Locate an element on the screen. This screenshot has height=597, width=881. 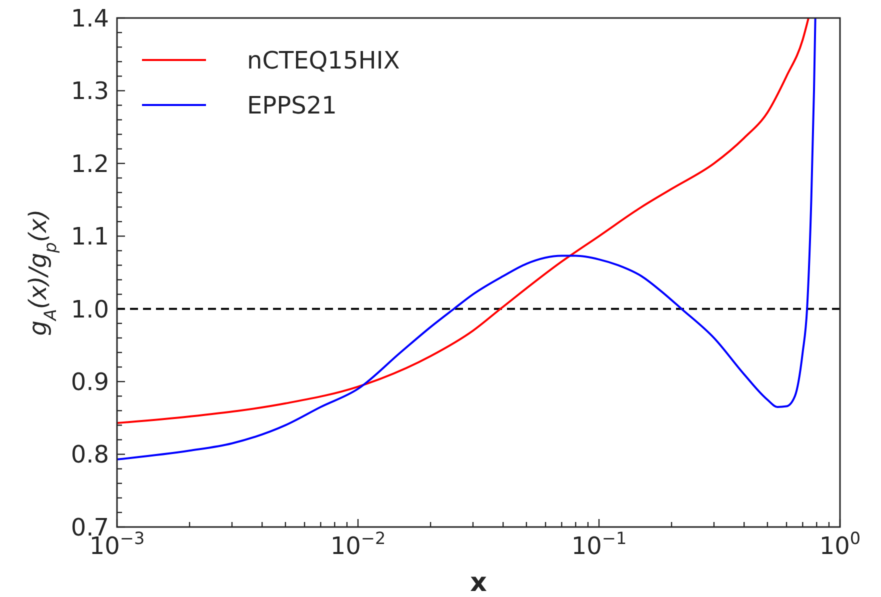
y-tick-label: 1.0 is located at coordinates (89, 309).